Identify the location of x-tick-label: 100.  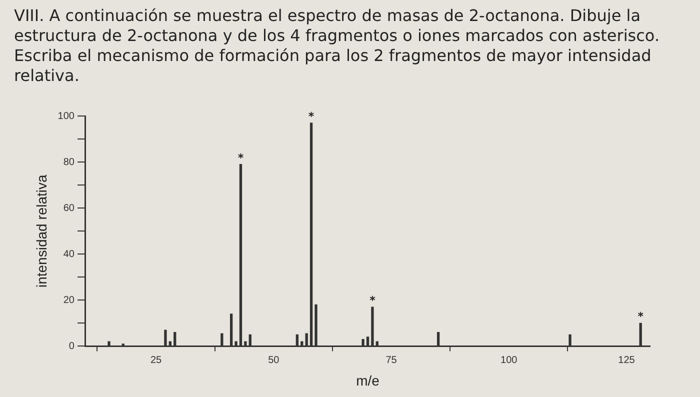
(509, 360).